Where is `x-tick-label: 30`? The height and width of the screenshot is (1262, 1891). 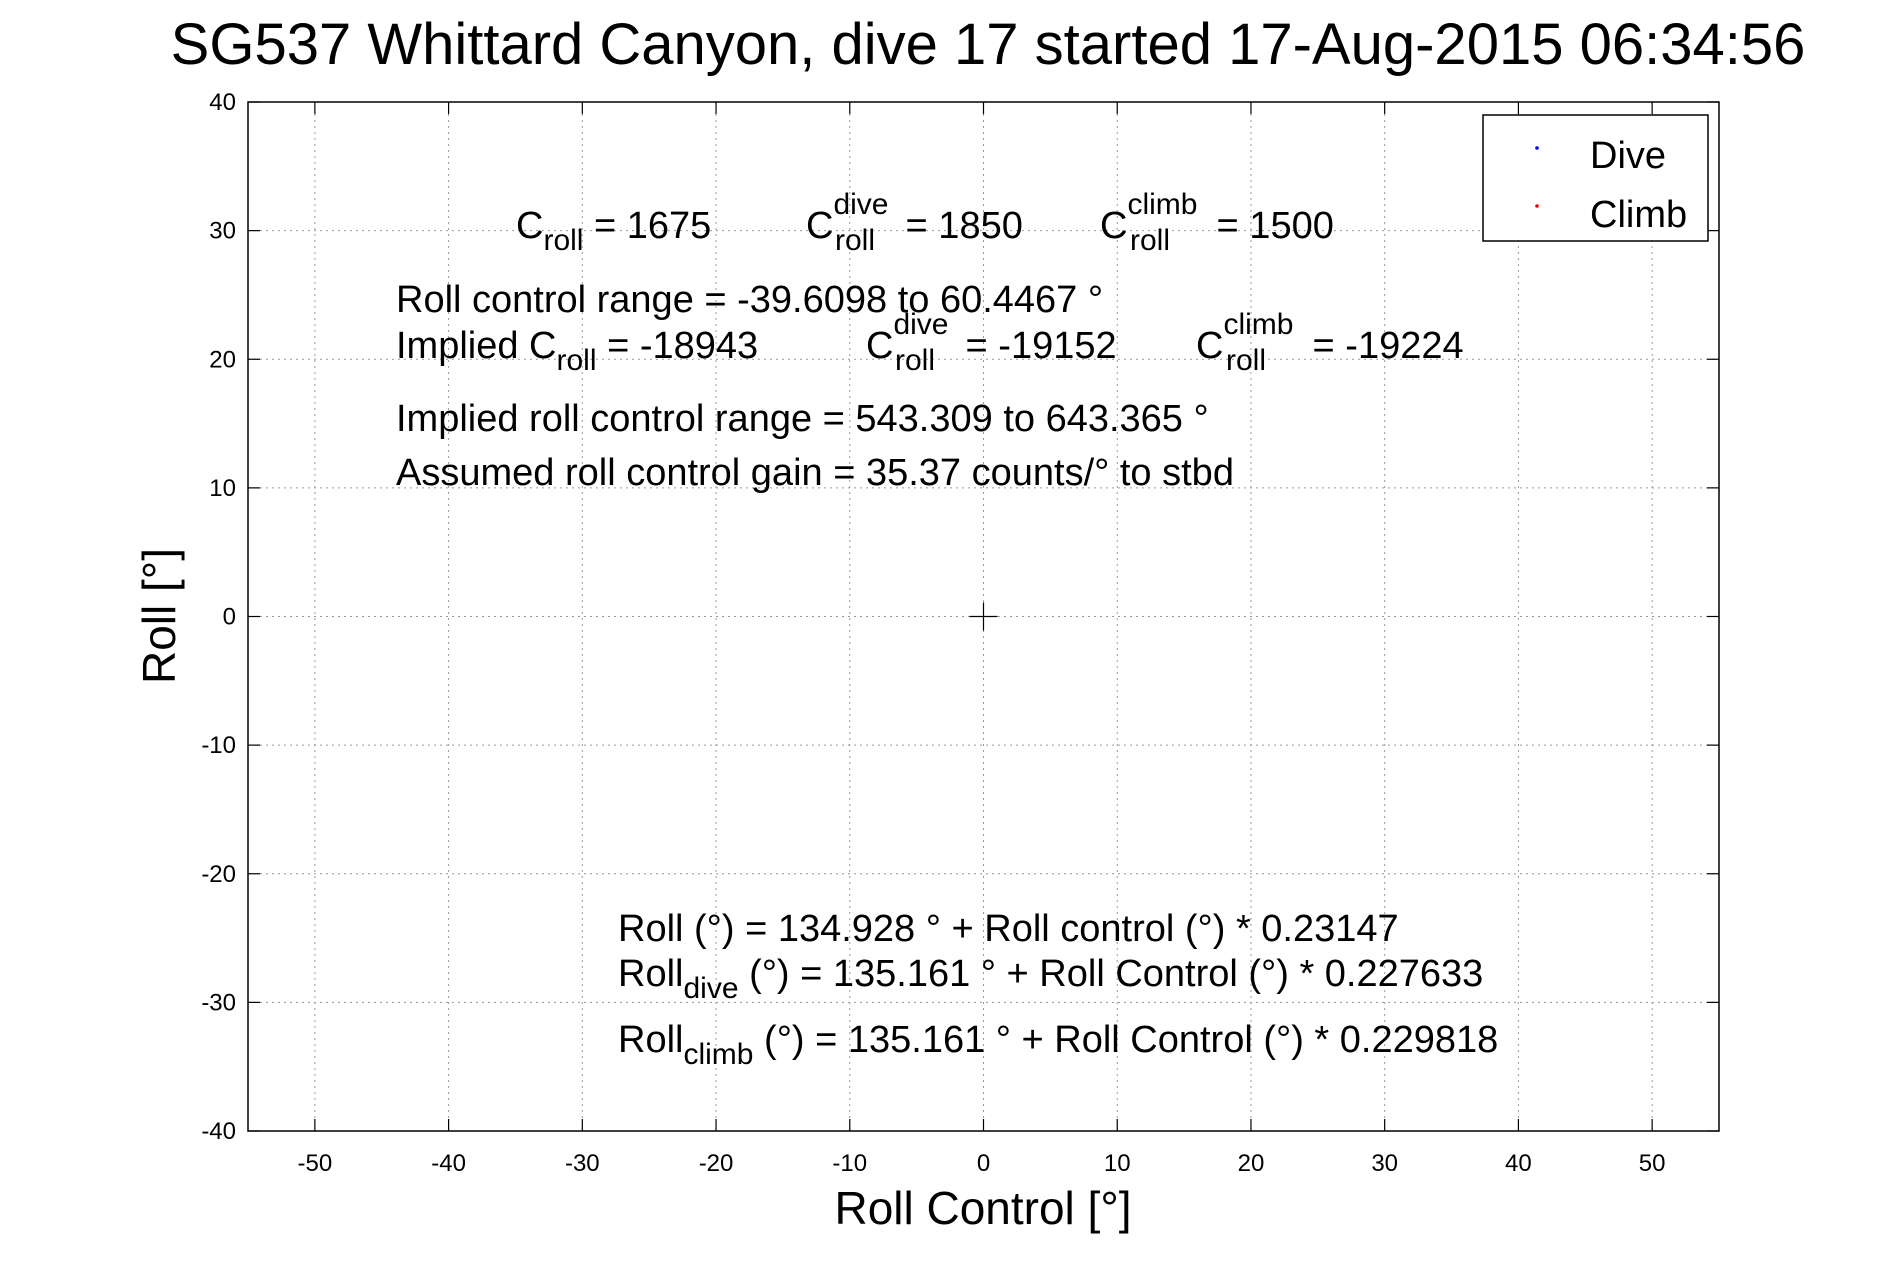 x-tick-label: 30 is located at coordinates (1384, 1163).